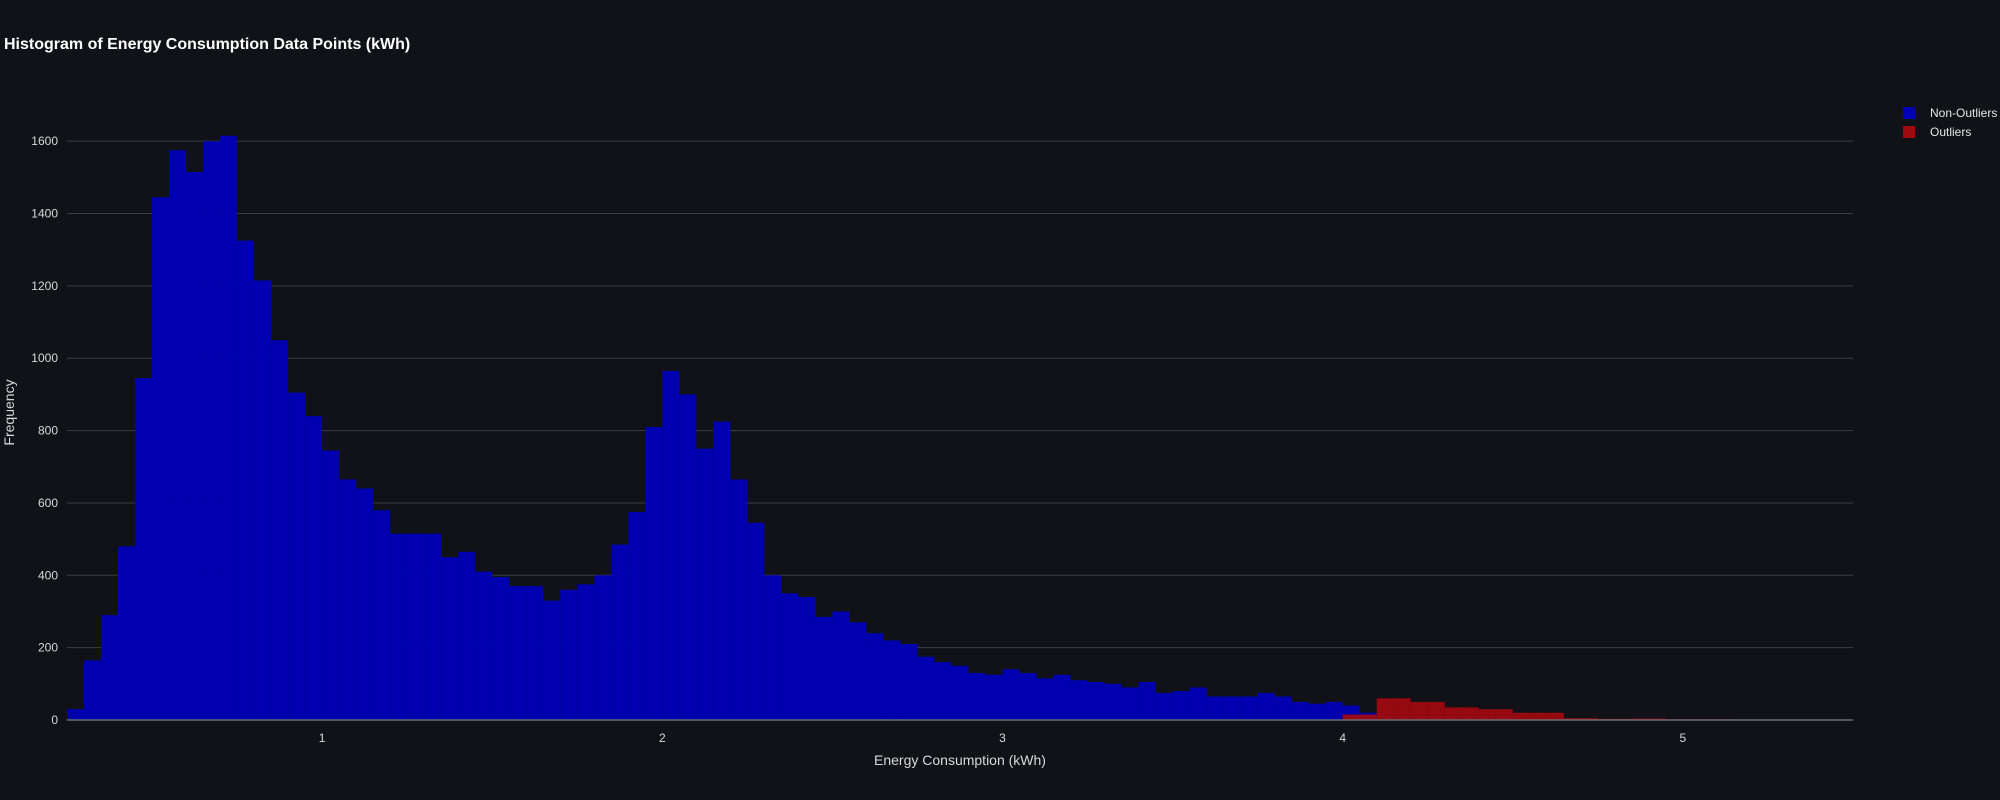 The image size is (2000, 800). I want to click on y-tick-label: 200, so click(48, 648).